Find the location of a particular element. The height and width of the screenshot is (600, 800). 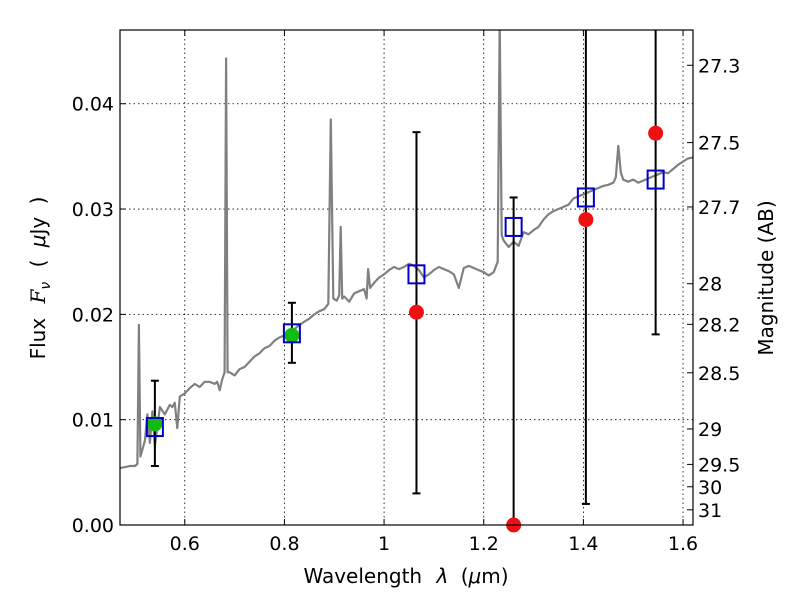

y-axis-left-unit: Jy is located at coordinates (38, 227).